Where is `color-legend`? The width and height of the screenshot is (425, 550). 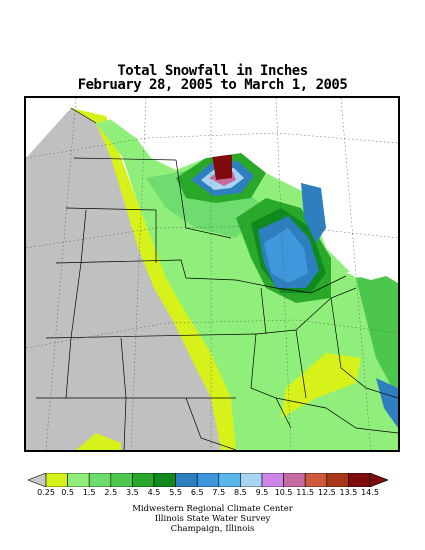
color-legend is located at coordinates (208, 480).